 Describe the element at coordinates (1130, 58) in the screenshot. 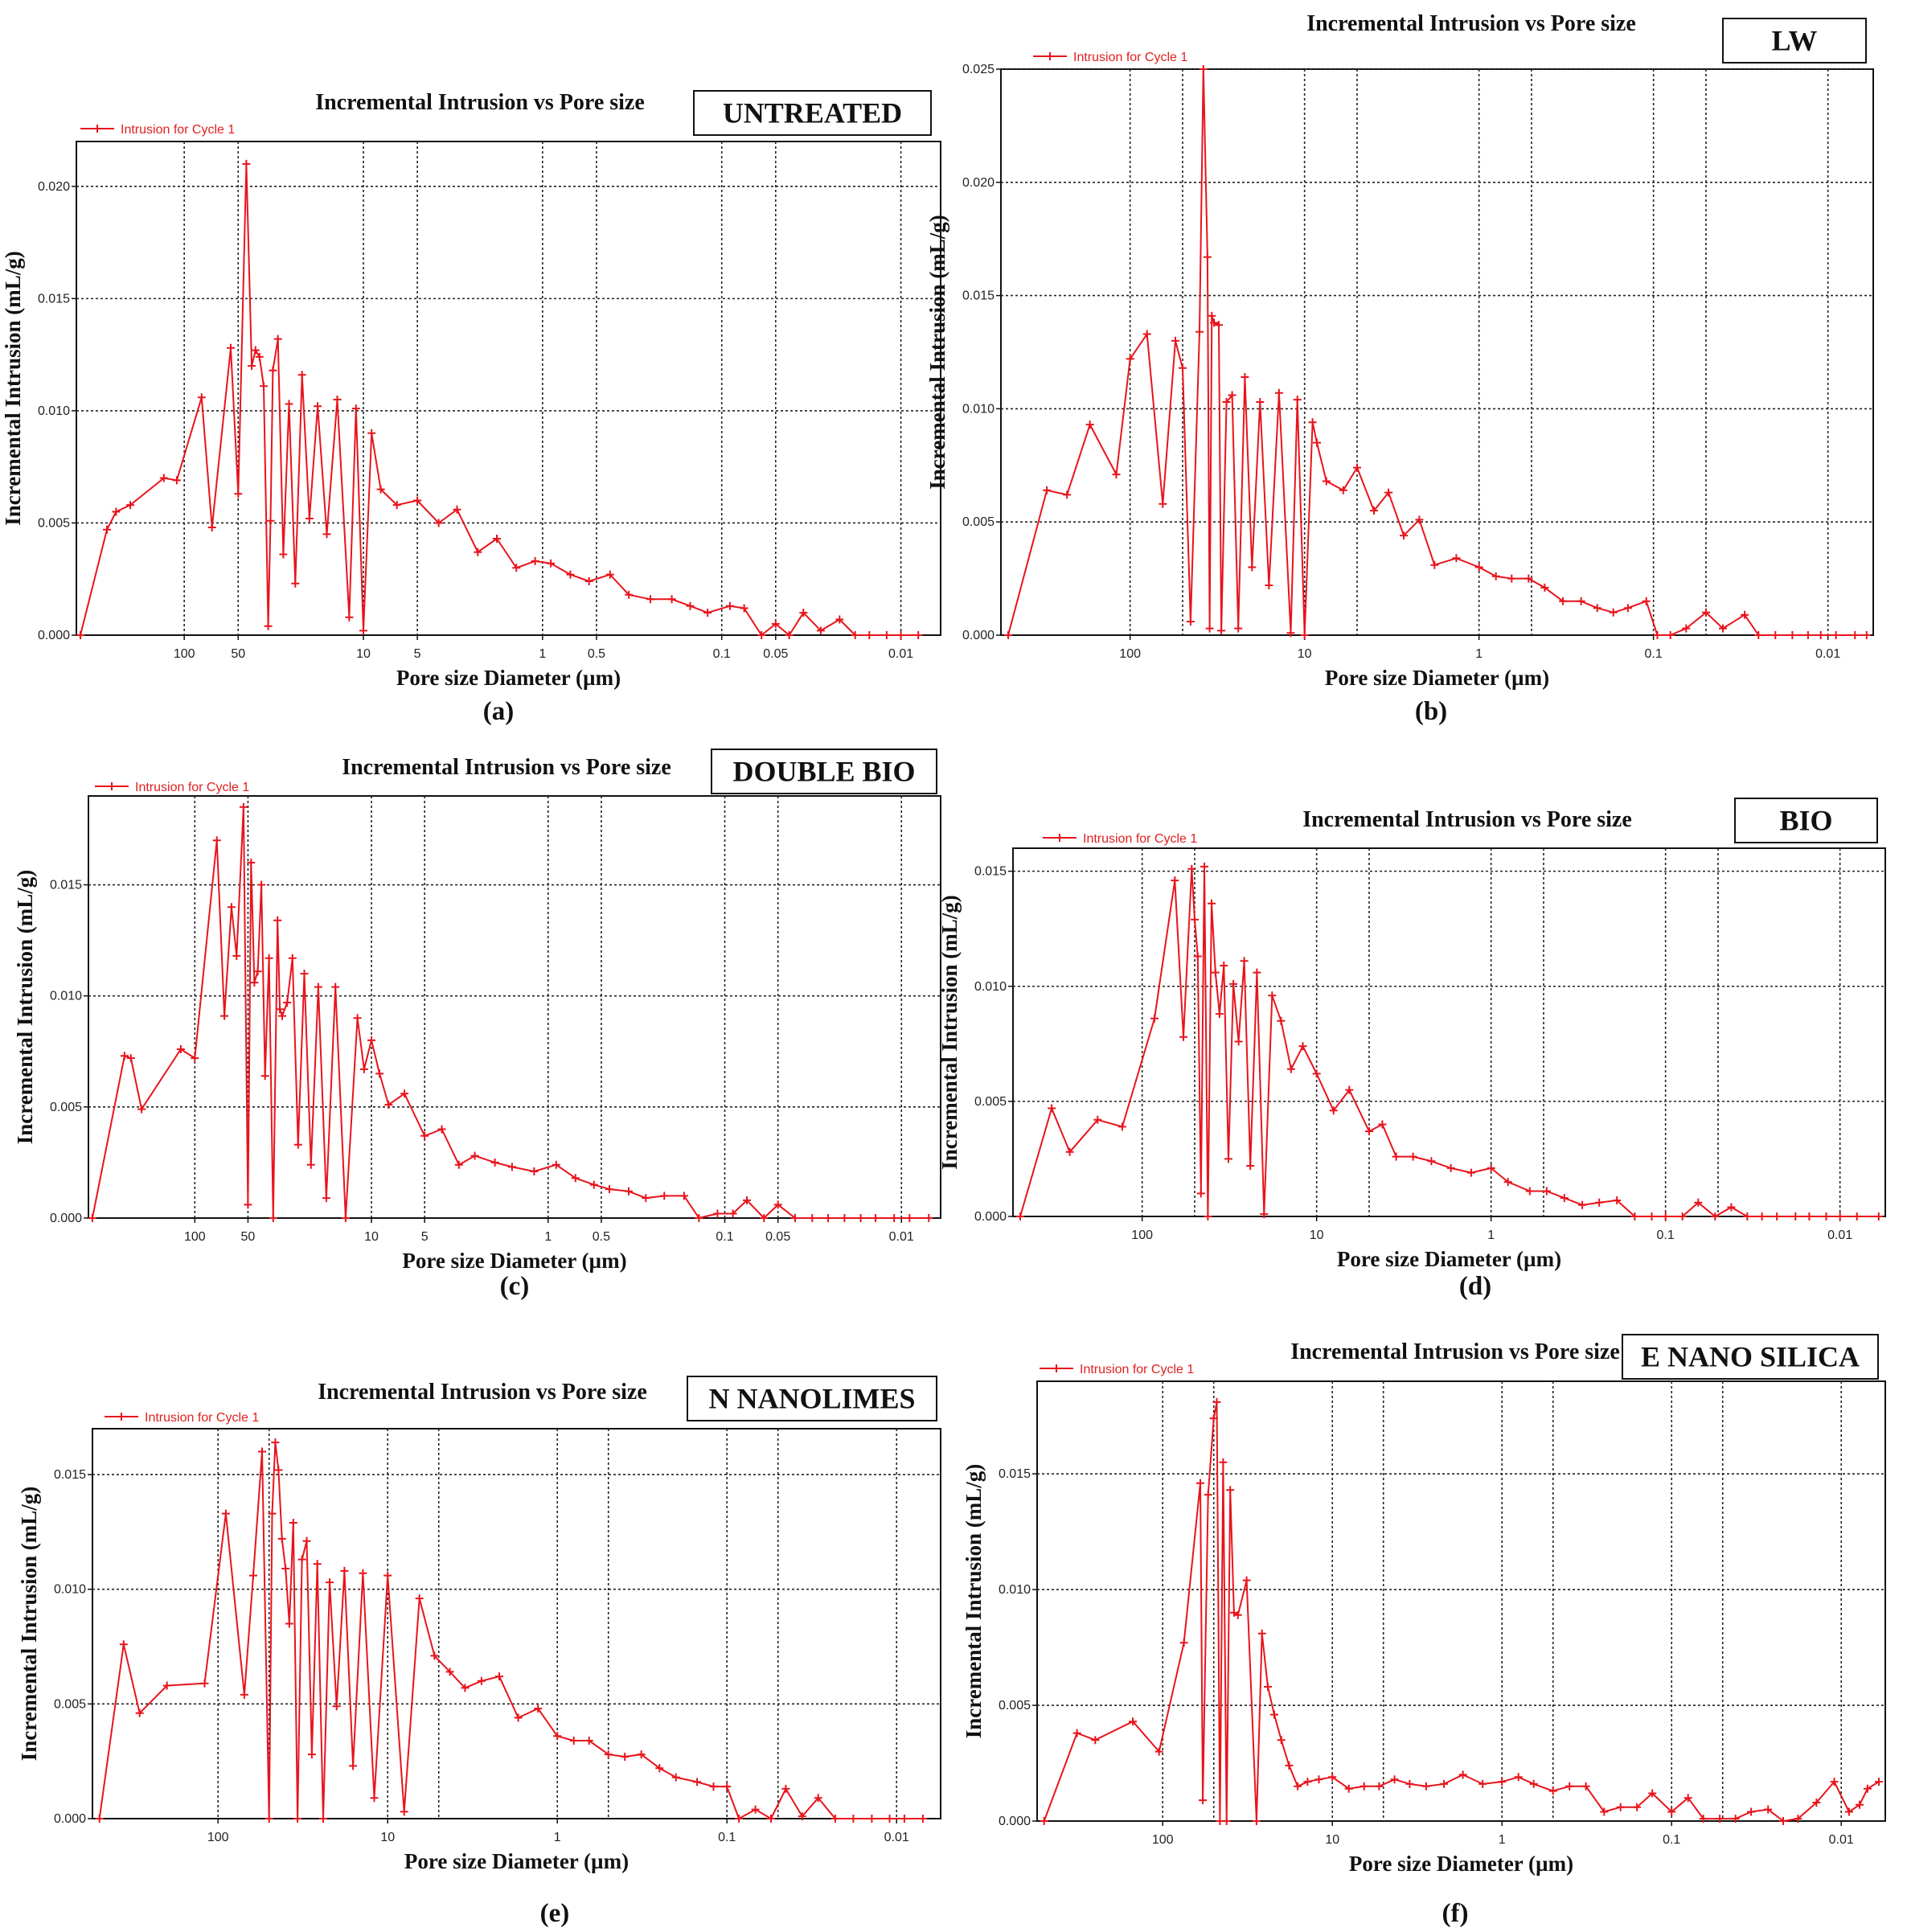

I see `legend-label: Intrusion for Cycle 1` at that location.